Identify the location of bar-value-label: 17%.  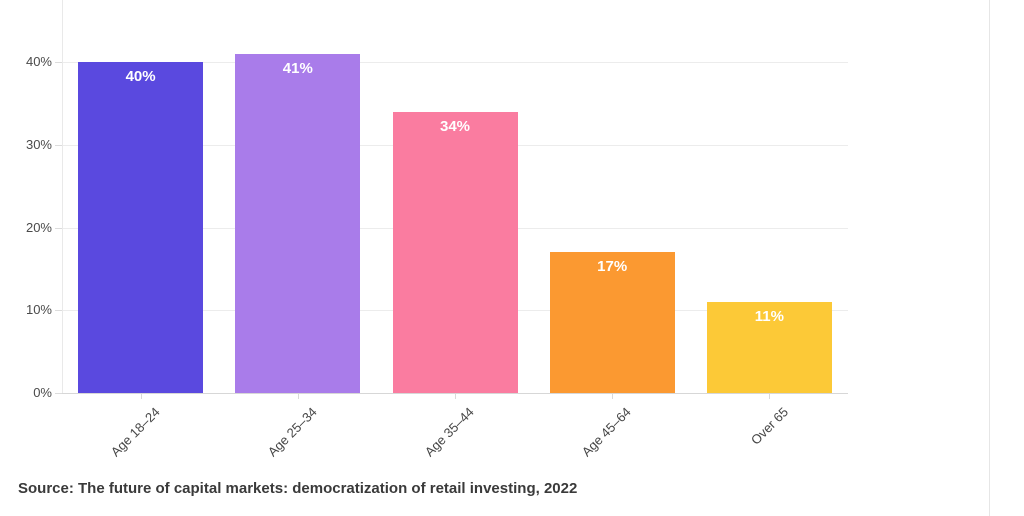
(612, 267).